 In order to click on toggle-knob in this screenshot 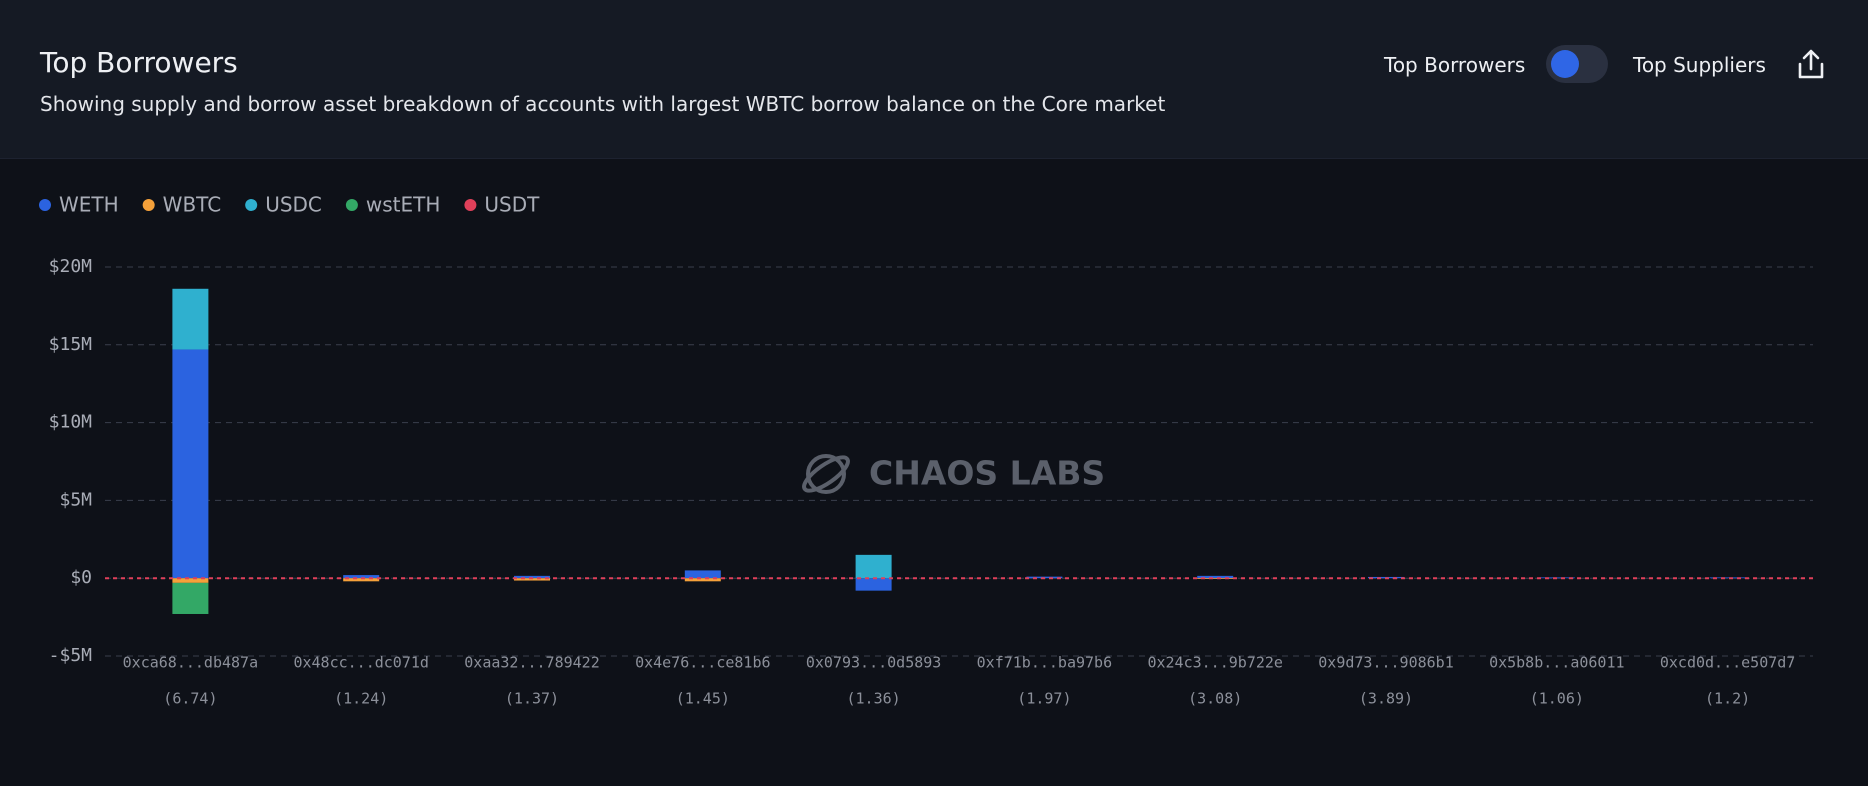, I will do `click(1565, 64)`.